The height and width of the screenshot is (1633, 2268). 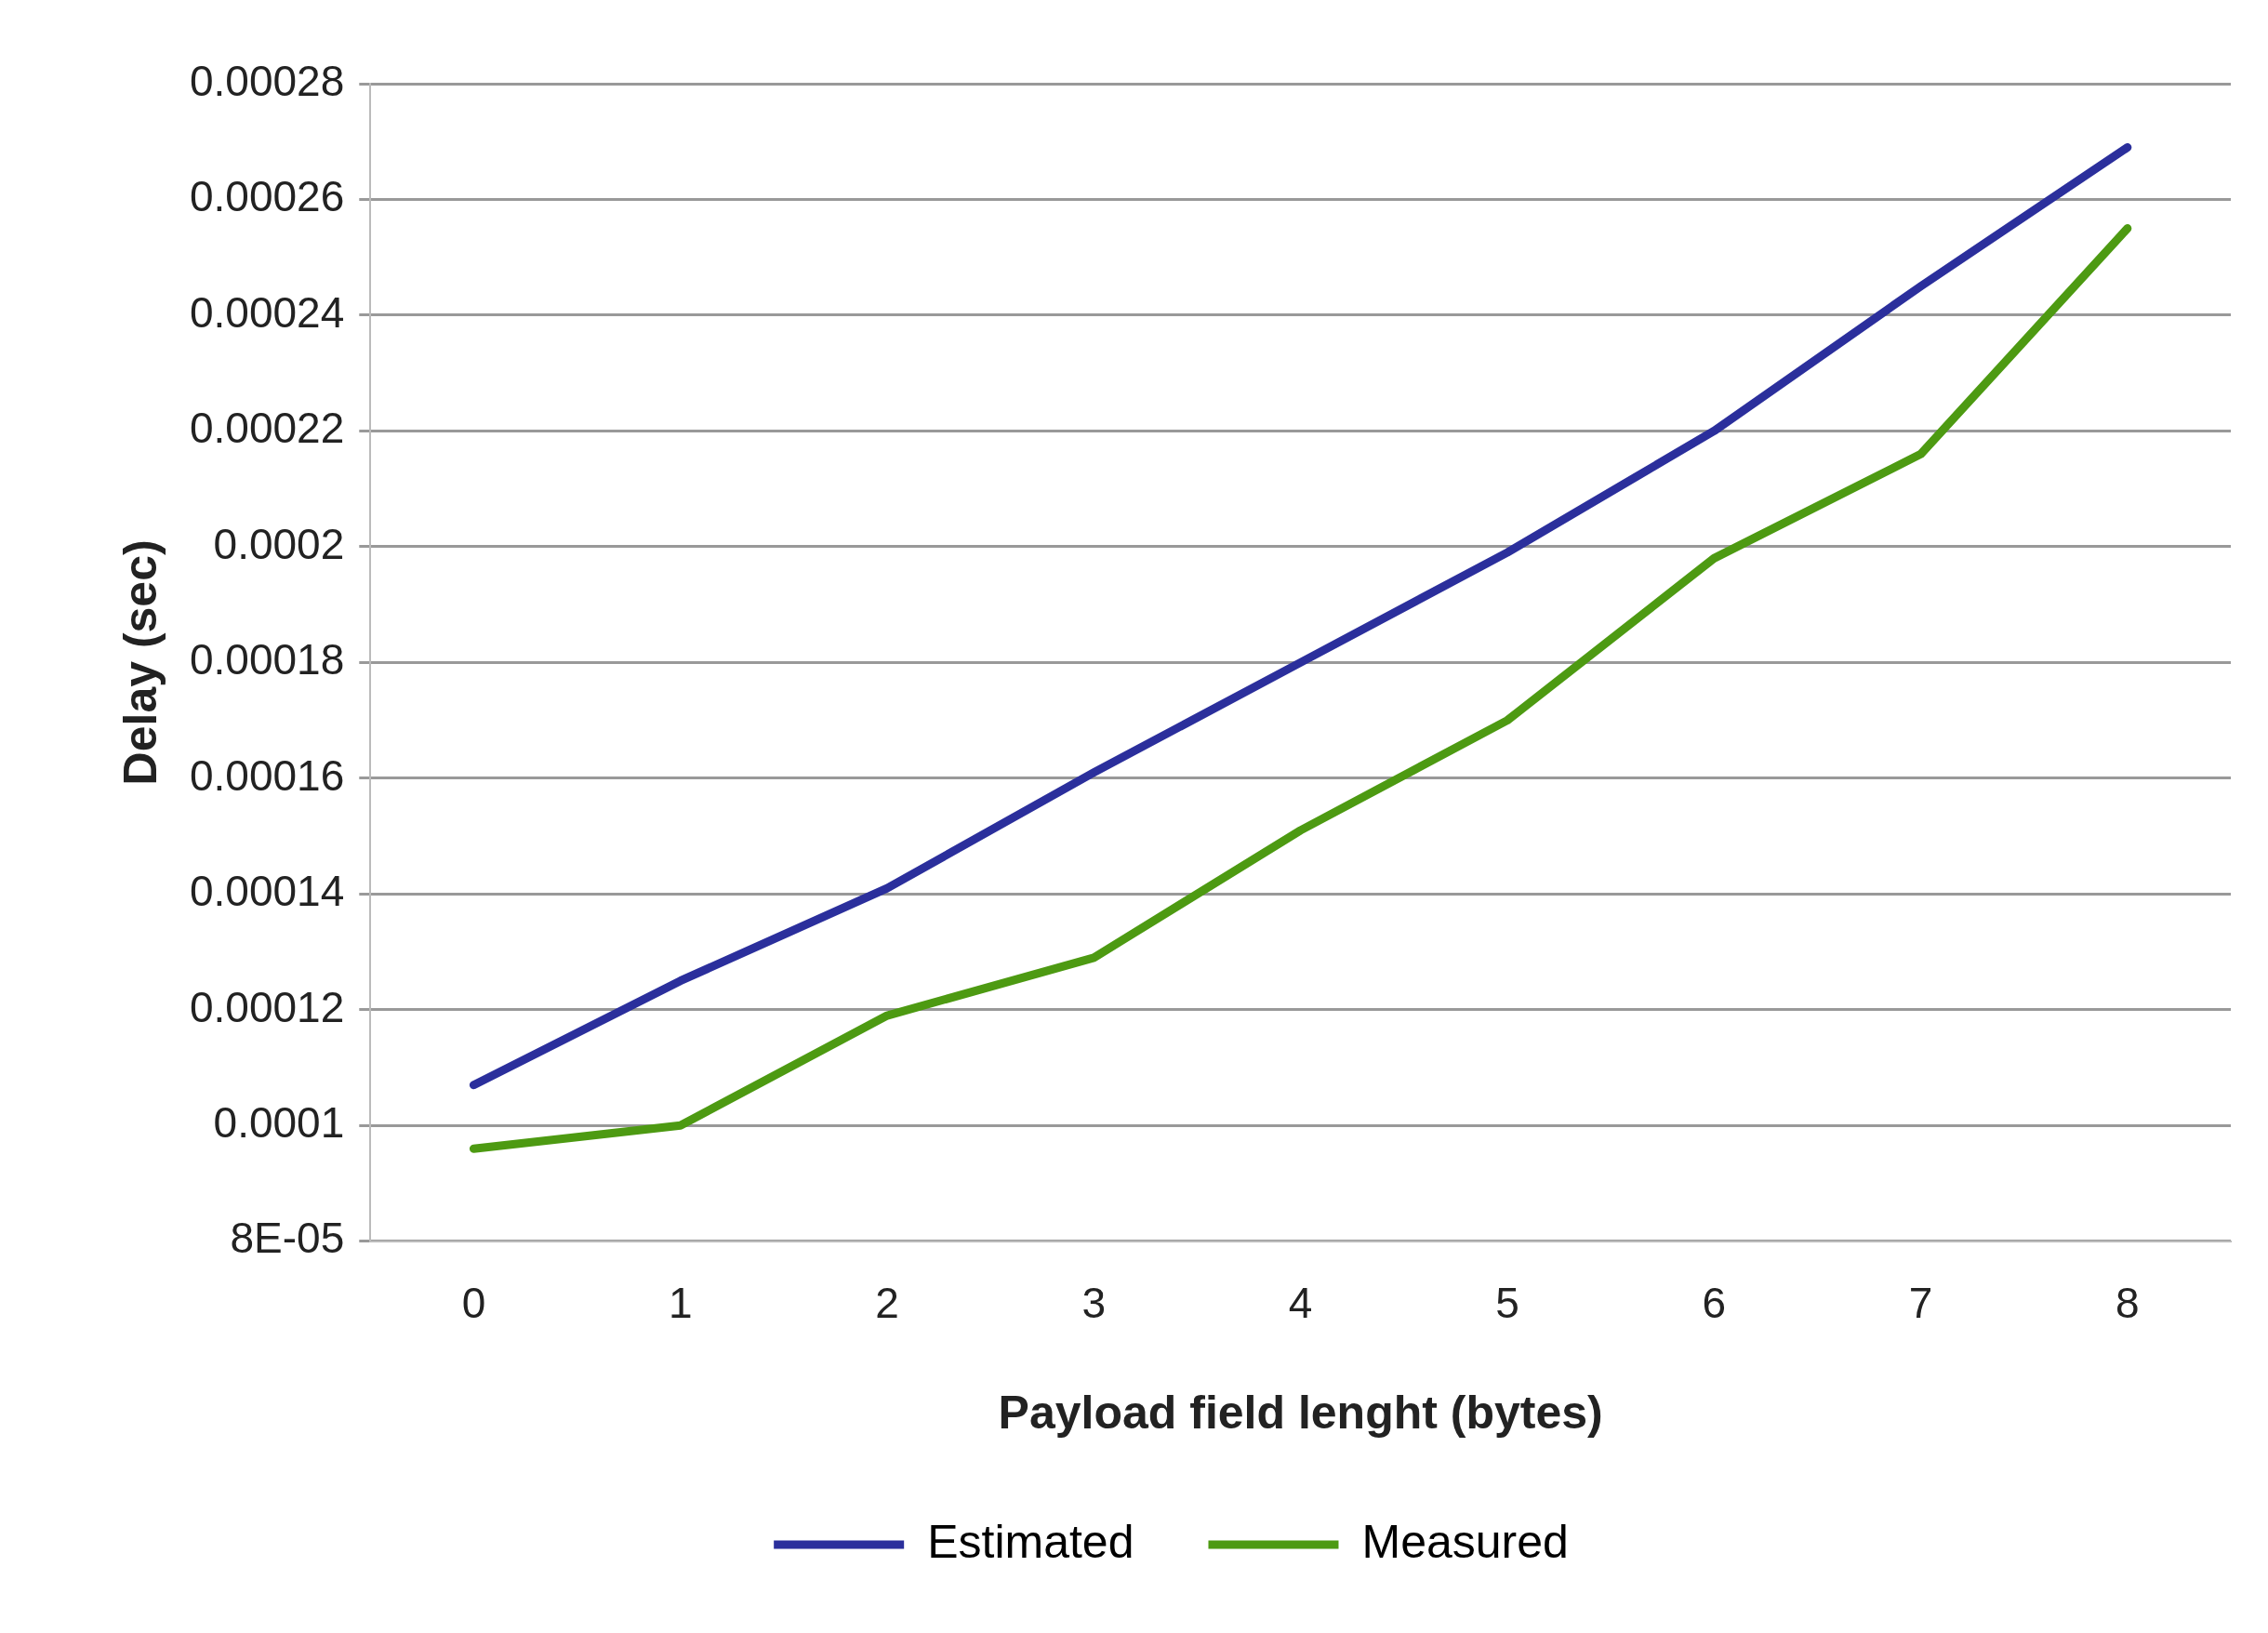 What do you see at coordinates (139, 663) in the screenshot?
I see `y-axis-title: Delay (sec)` at bounding box center [139, 663].